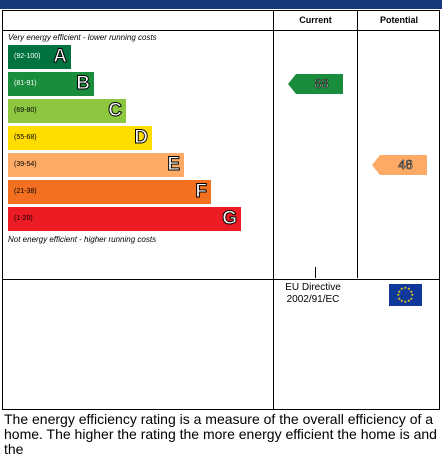 The height and width of the screenshot is (457, 442). What do you see at coordinates (25, 191) in the screenshot?
I see `band-range: (21-38)` at bounding box center [25, 191].